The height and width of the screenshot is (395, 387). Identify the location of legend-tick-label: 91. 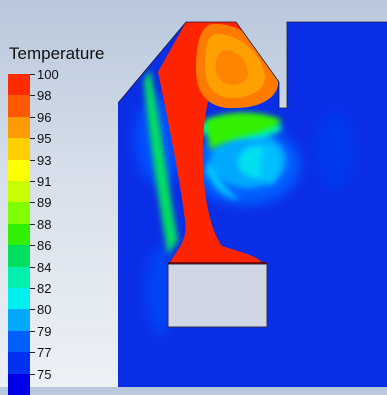
(44, 181).